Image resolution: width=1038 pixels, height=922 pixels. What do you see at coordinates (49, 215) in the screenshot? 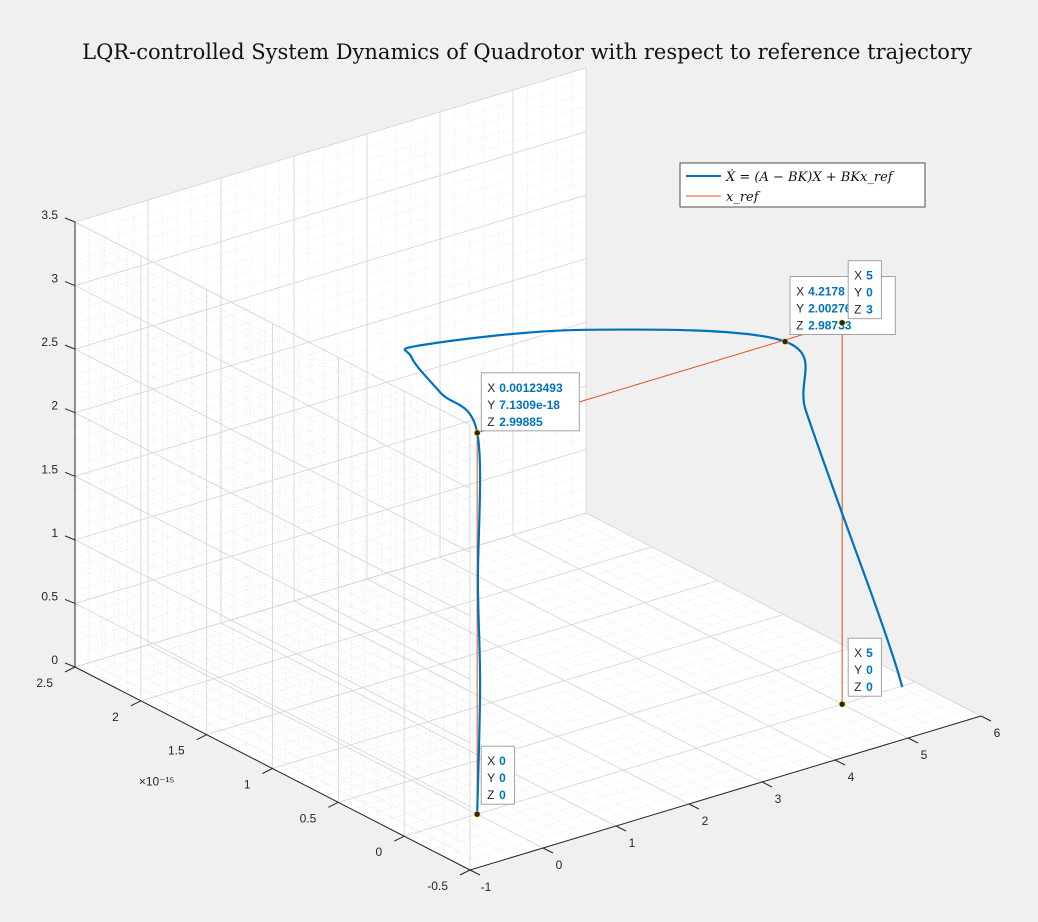
I see `z-tick-label: 3.5` at bounding box center [49, 215].